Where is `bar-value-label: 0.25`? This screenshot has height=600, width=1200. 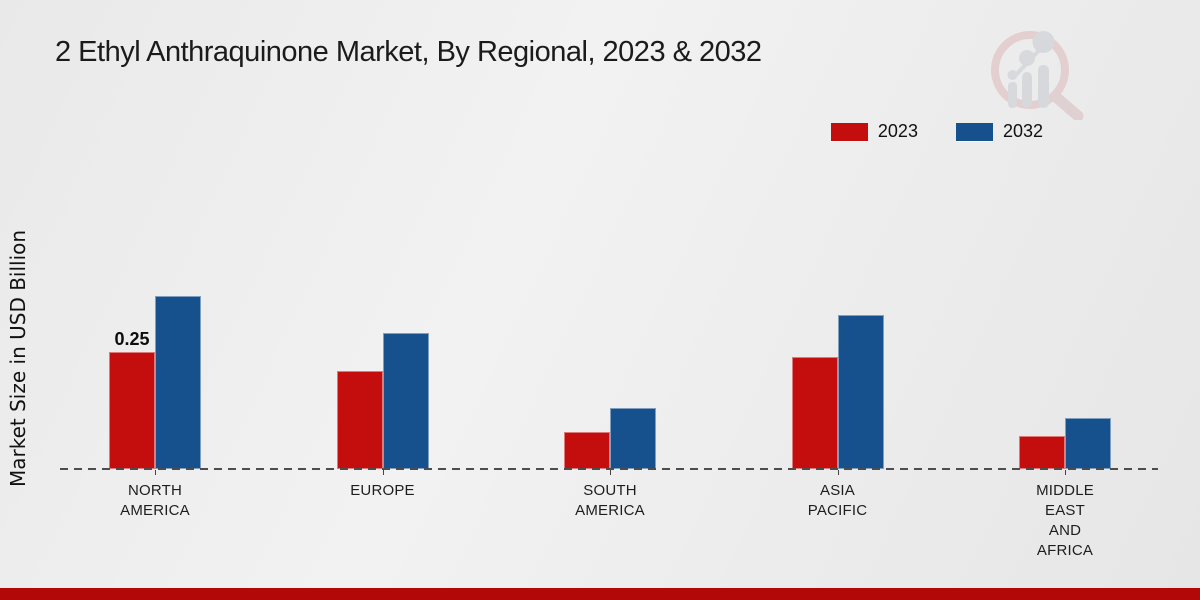 bar-value-label: 0.25 is located at coordinates (132, 339).